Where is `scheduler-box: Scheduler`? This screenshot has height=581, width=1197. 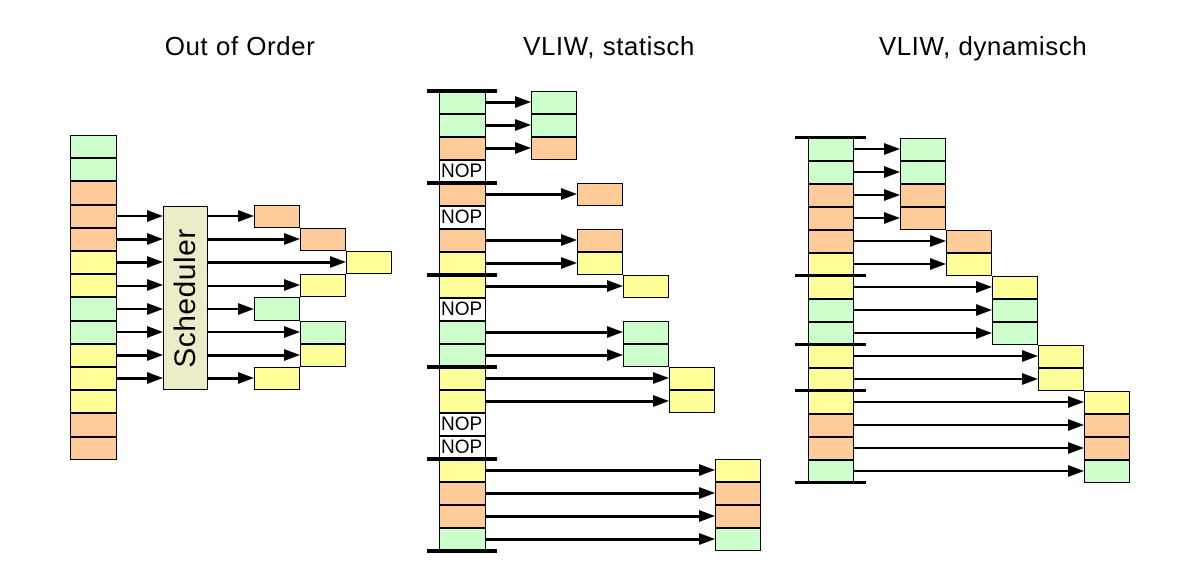 scheduler-box: Scheduler is located at coordinates (185, 298).